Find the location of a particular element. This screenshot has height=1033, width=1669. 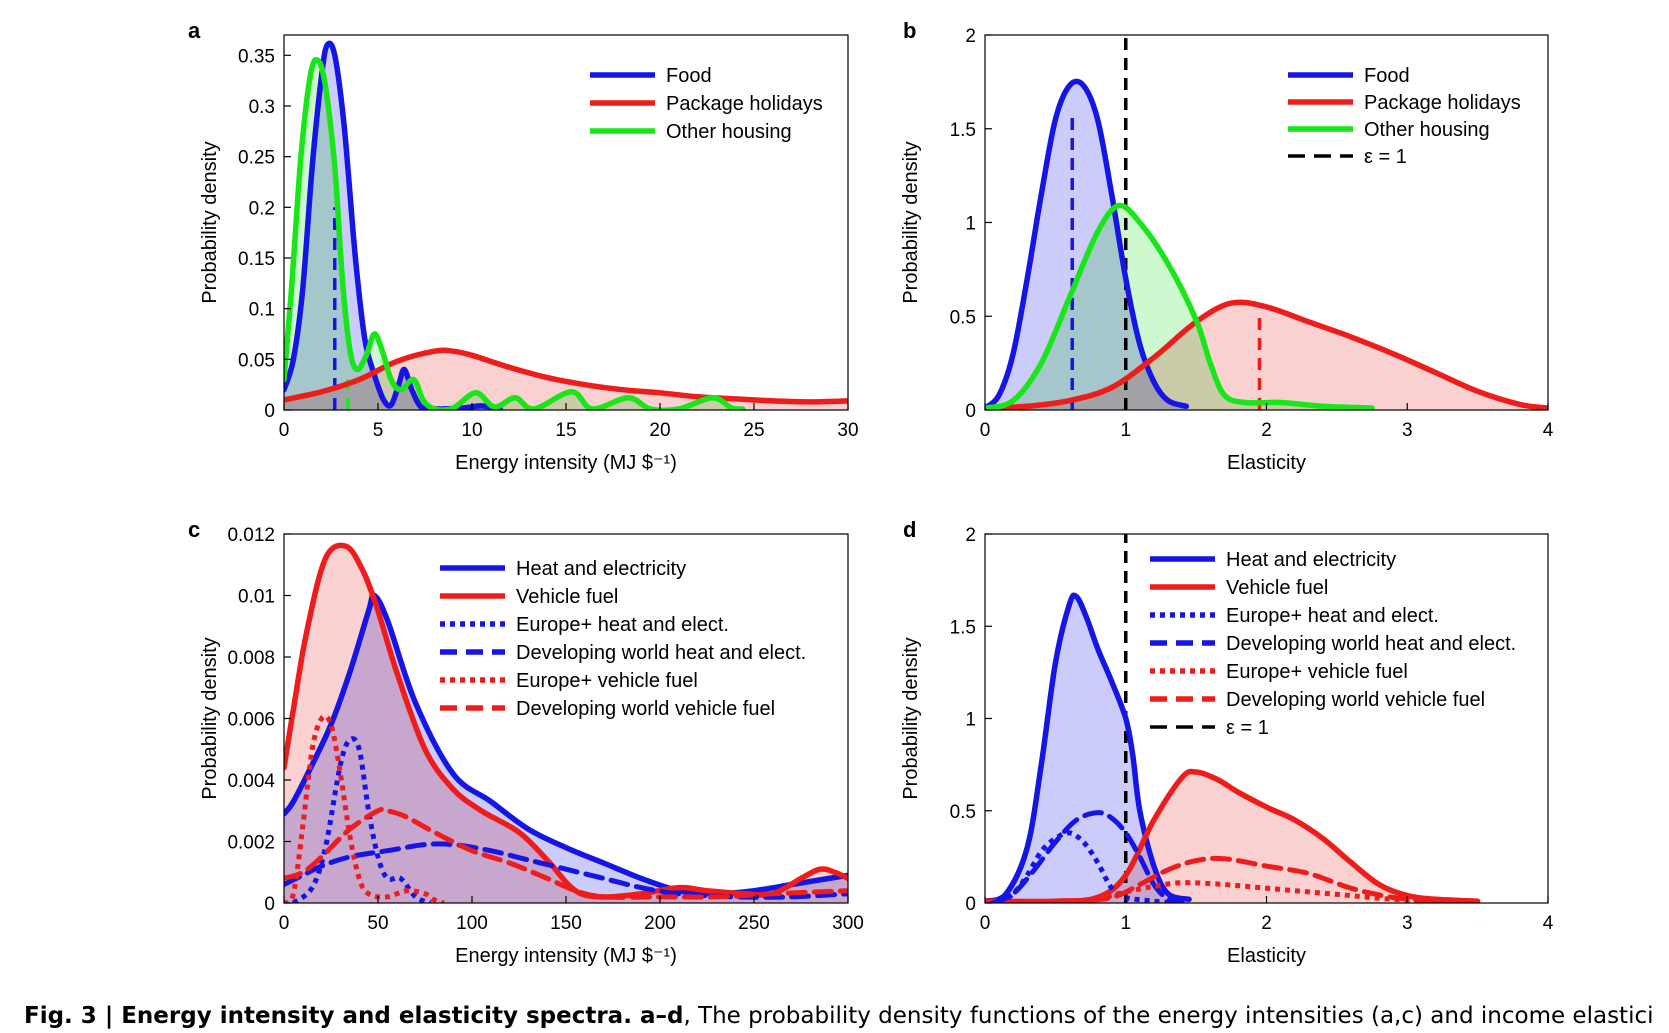

y-tick-label: 0.004 is located at coordinates (251, 781).